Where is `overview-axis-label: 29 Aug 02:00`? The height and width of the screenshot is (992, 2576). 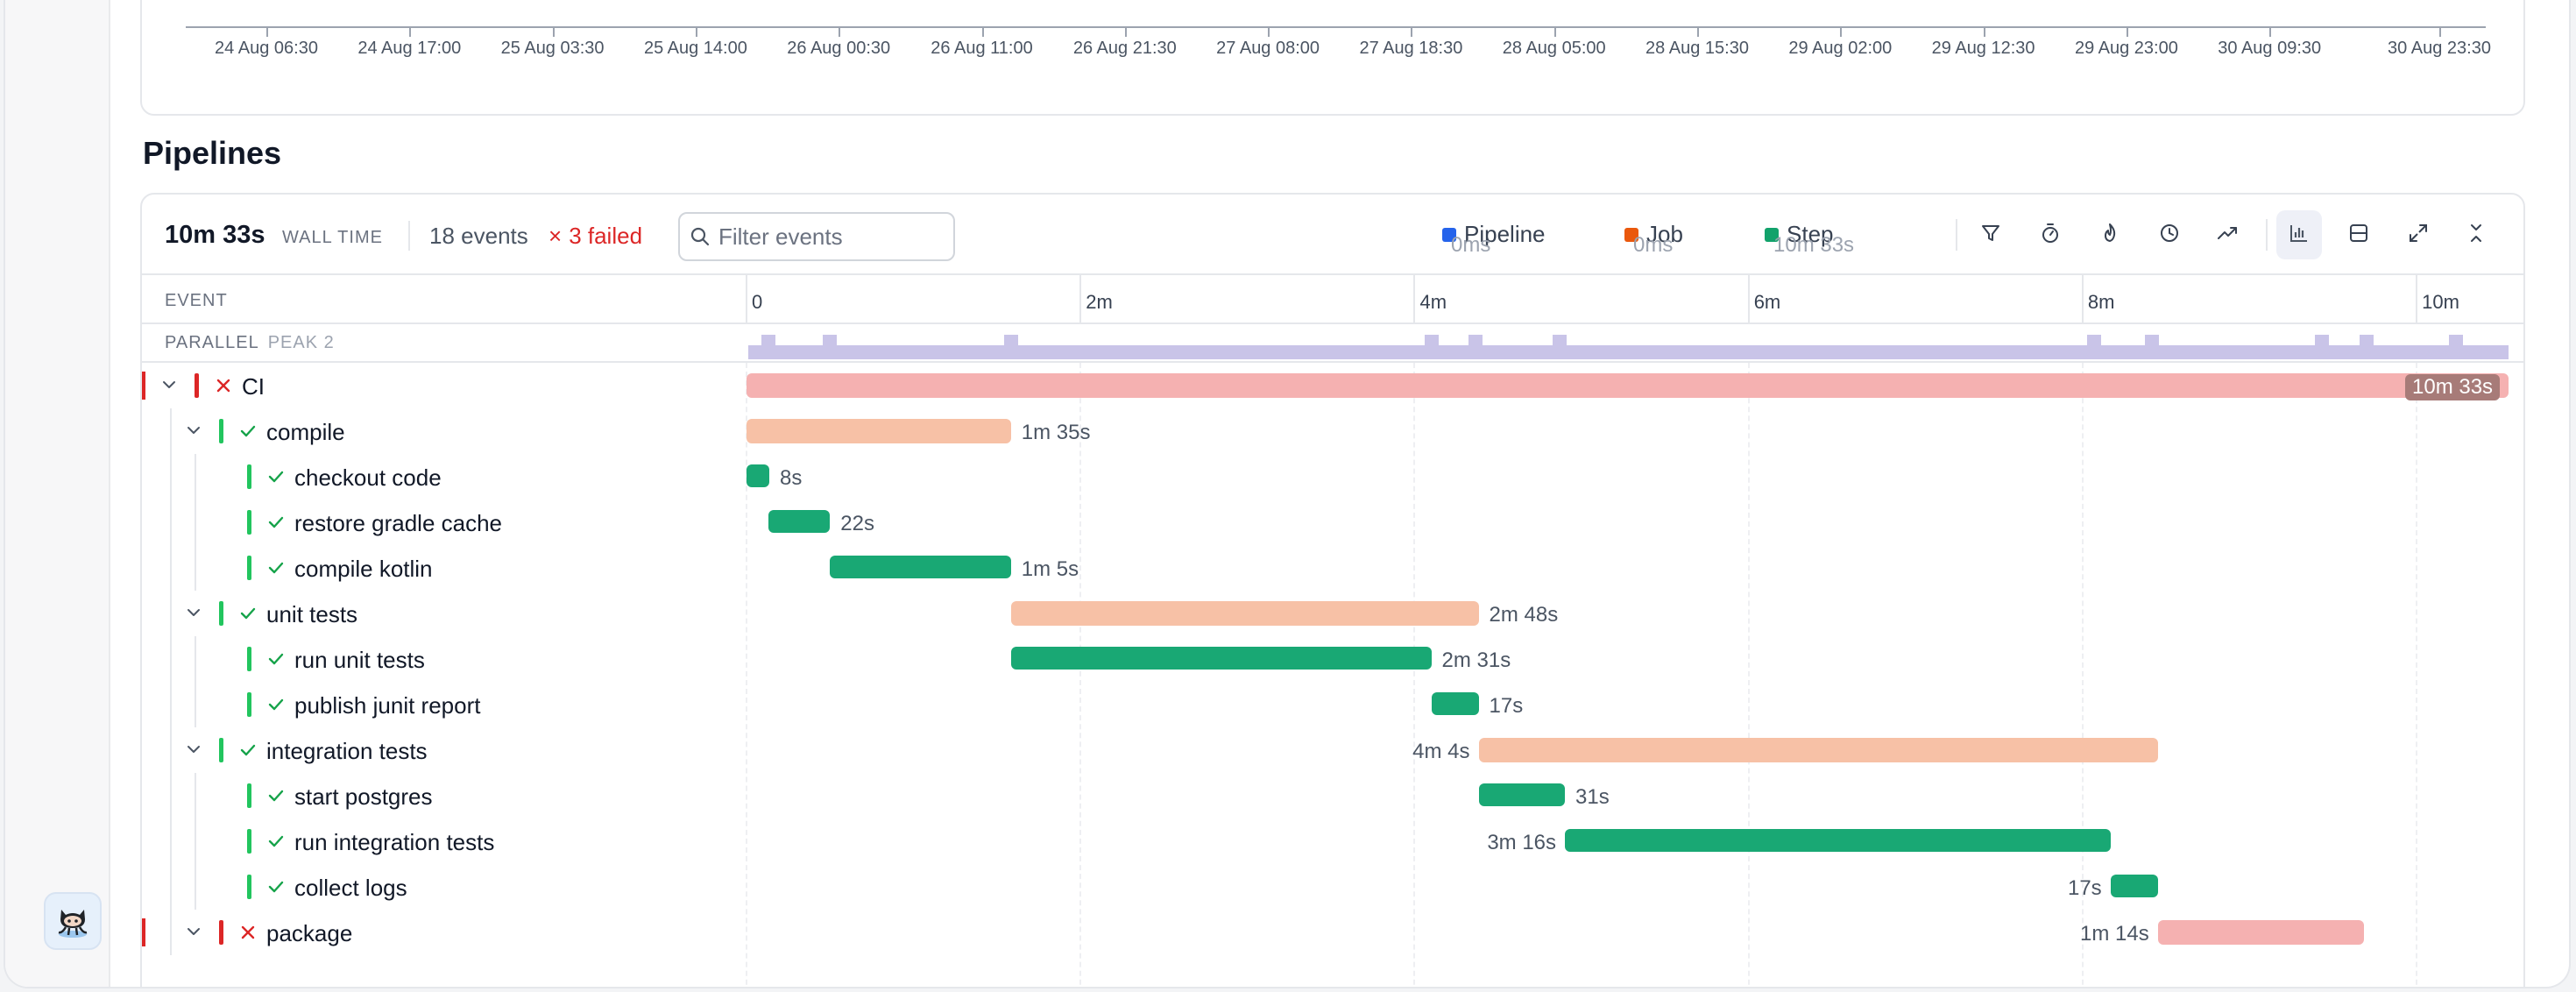
overview-axis-label: 29 Aug 02:00 is located at coordinates (1840, 48).